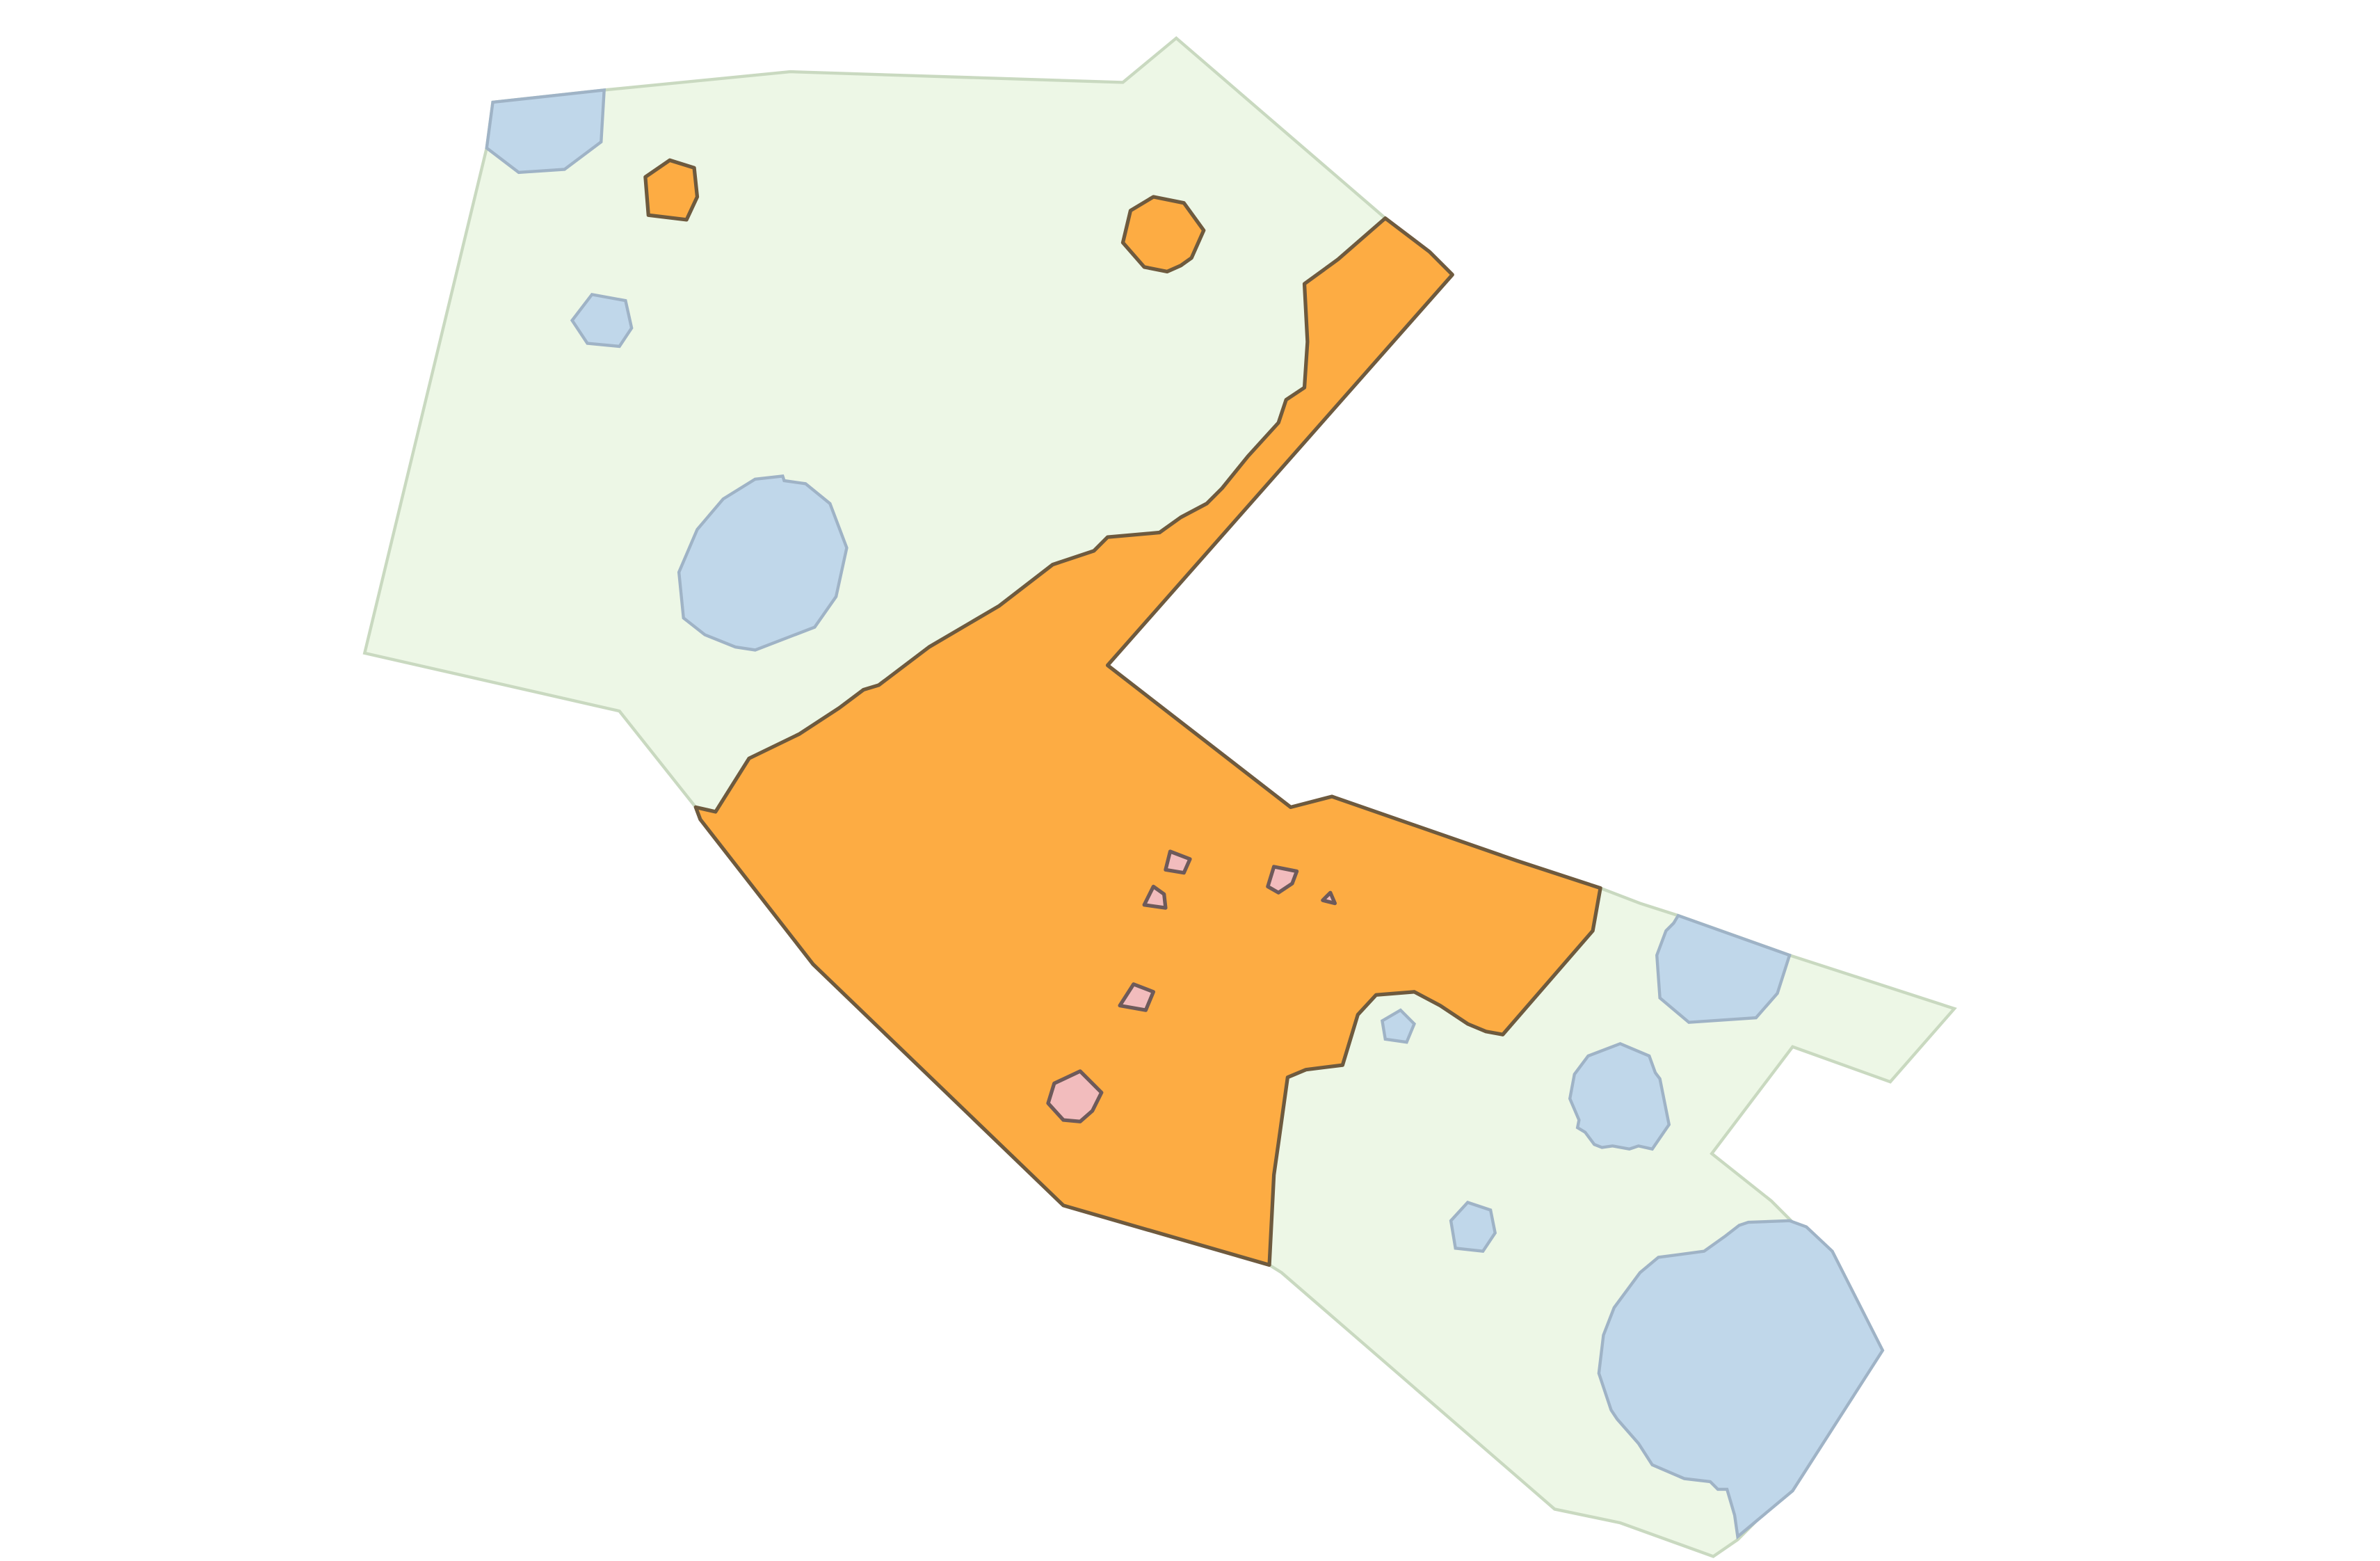 The width and height of the screenshot is (2380, 1561). I want to click on water-body-small-center, so click(1398, 1026).